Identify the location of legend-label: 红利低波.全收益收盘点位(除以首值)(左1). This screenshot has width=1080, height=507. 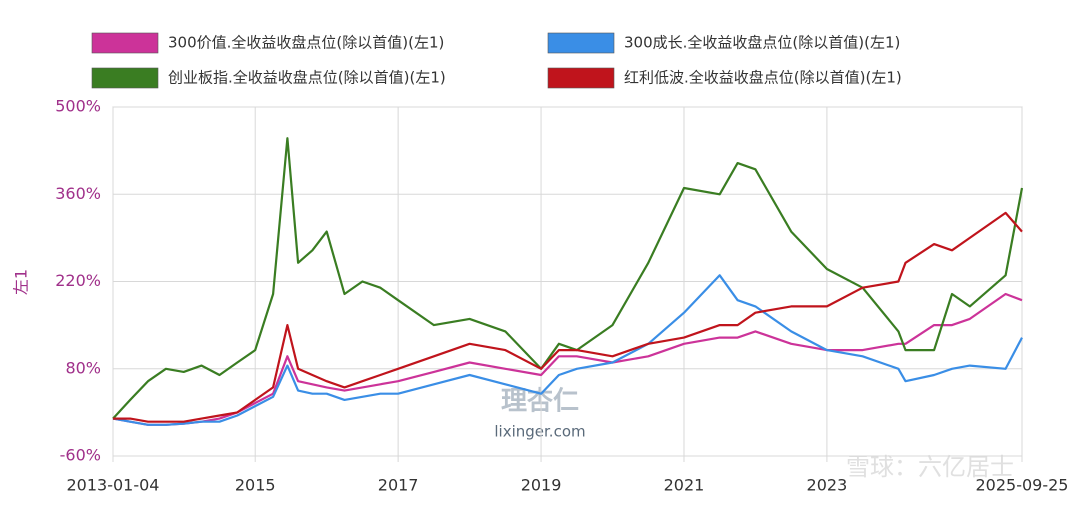
(763, 78).